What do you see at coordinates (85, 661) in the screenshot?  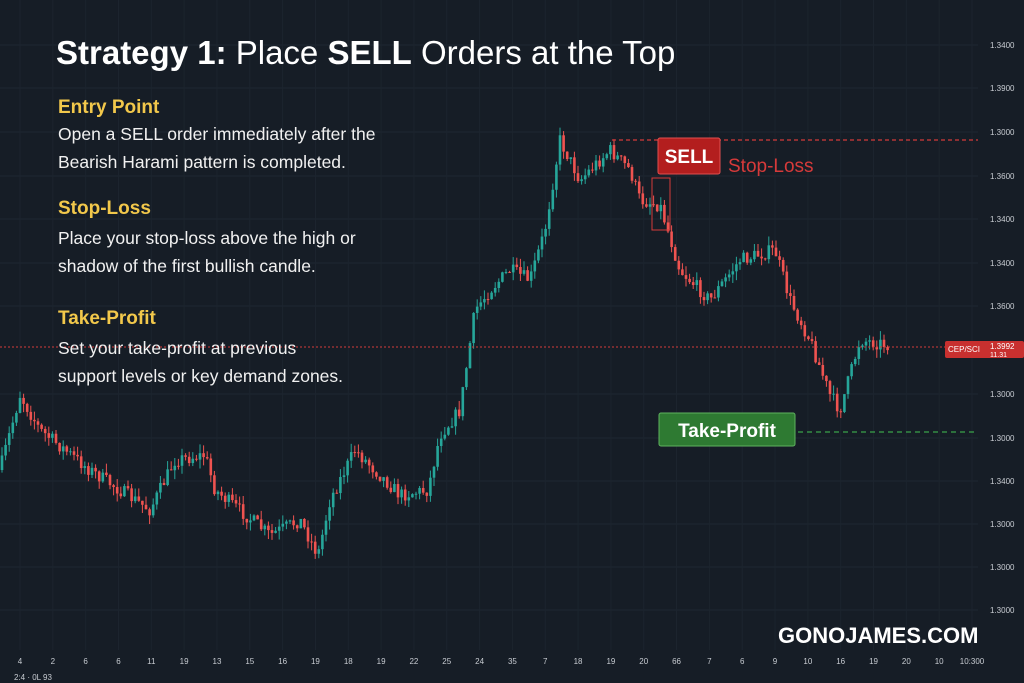 I see `time-label: 6` at bounding box center [85, 661].